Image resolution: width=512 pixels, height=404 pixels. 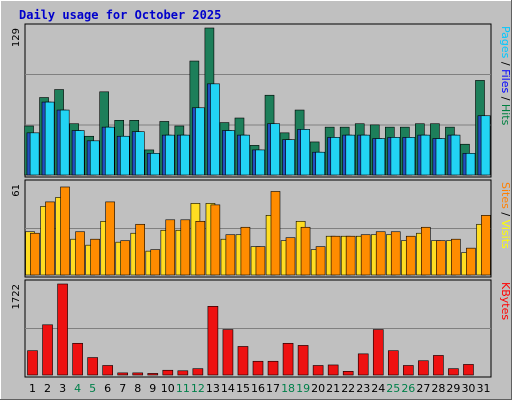 I want to click on x-tick-label-12: 12, so click(x=198, y=388).